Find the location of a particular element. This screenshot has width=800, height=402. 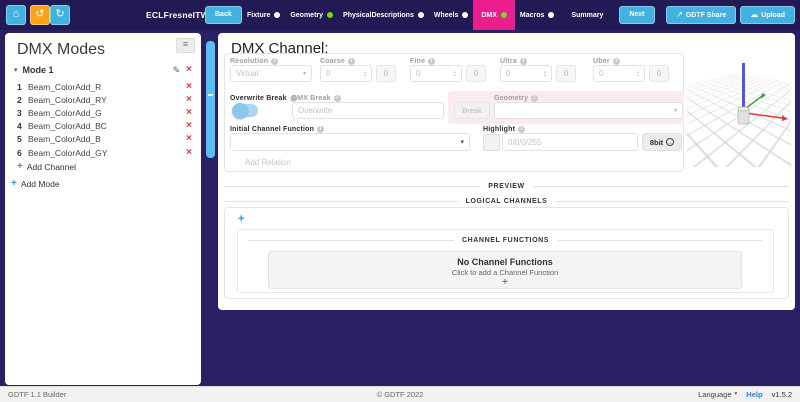

channel-row: 2 Beam_ColorAdd_RY × is located at coordinates (103, 99).